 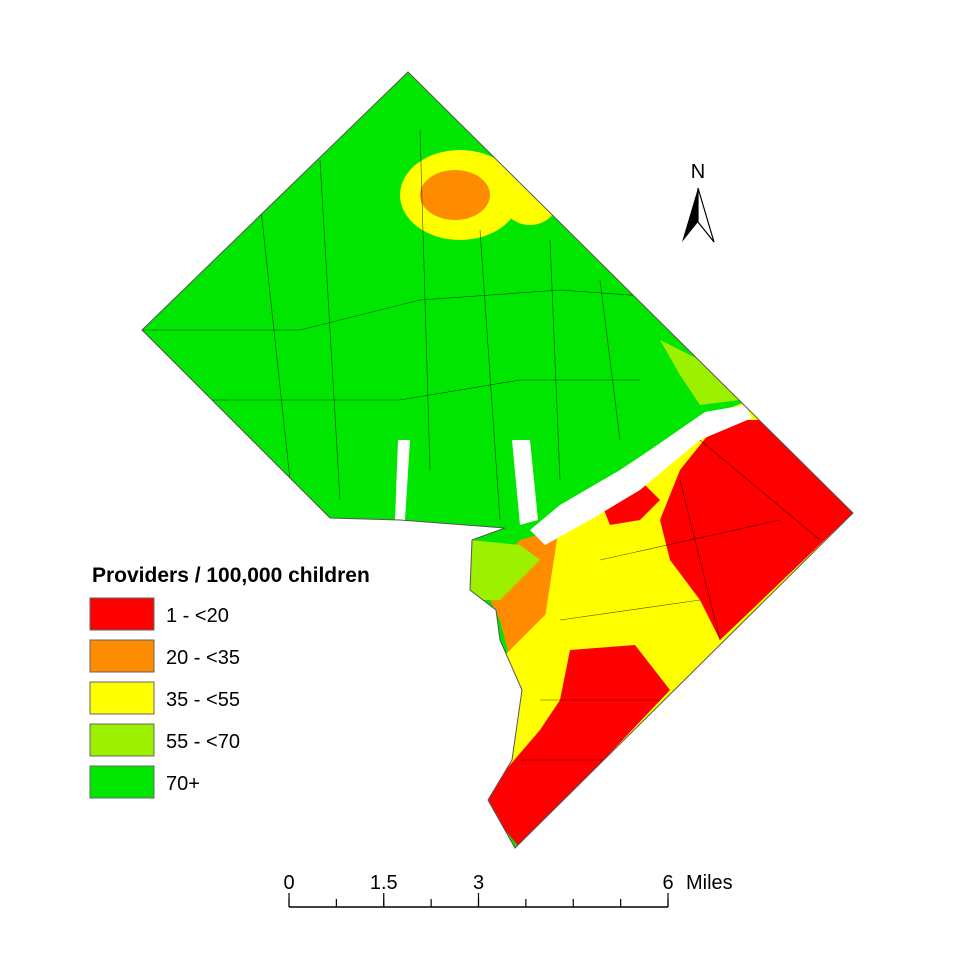 What do you see at coordinates (709, 883) in the screenshot?
I see `scale-unit: Miles` at bounding box center [709, 883].